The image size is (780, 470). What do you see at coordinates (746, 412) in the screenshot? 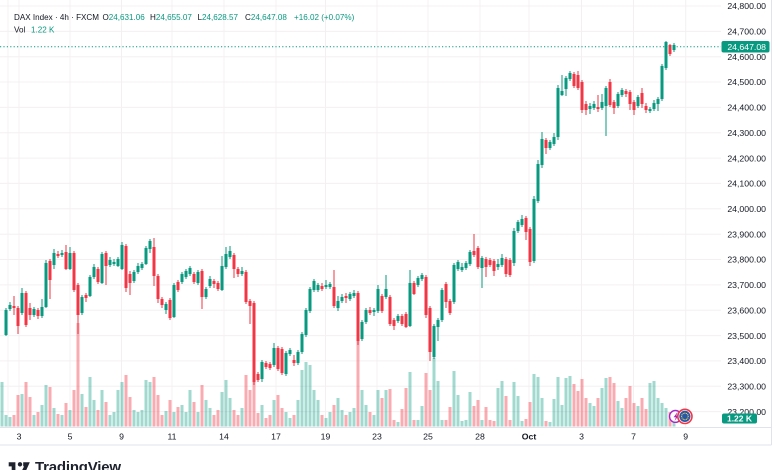
I see `svg-text: 23,200.00` at bounding box center [746, 412].